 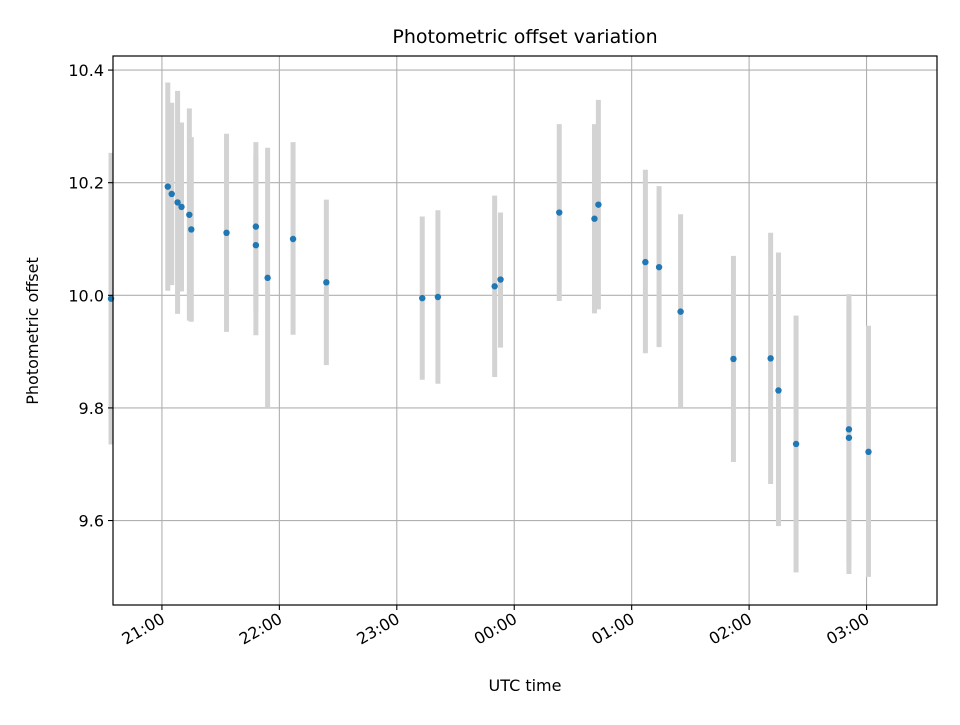 I want to click on y-tick-label: 9.8, so click(x=91, y=408).